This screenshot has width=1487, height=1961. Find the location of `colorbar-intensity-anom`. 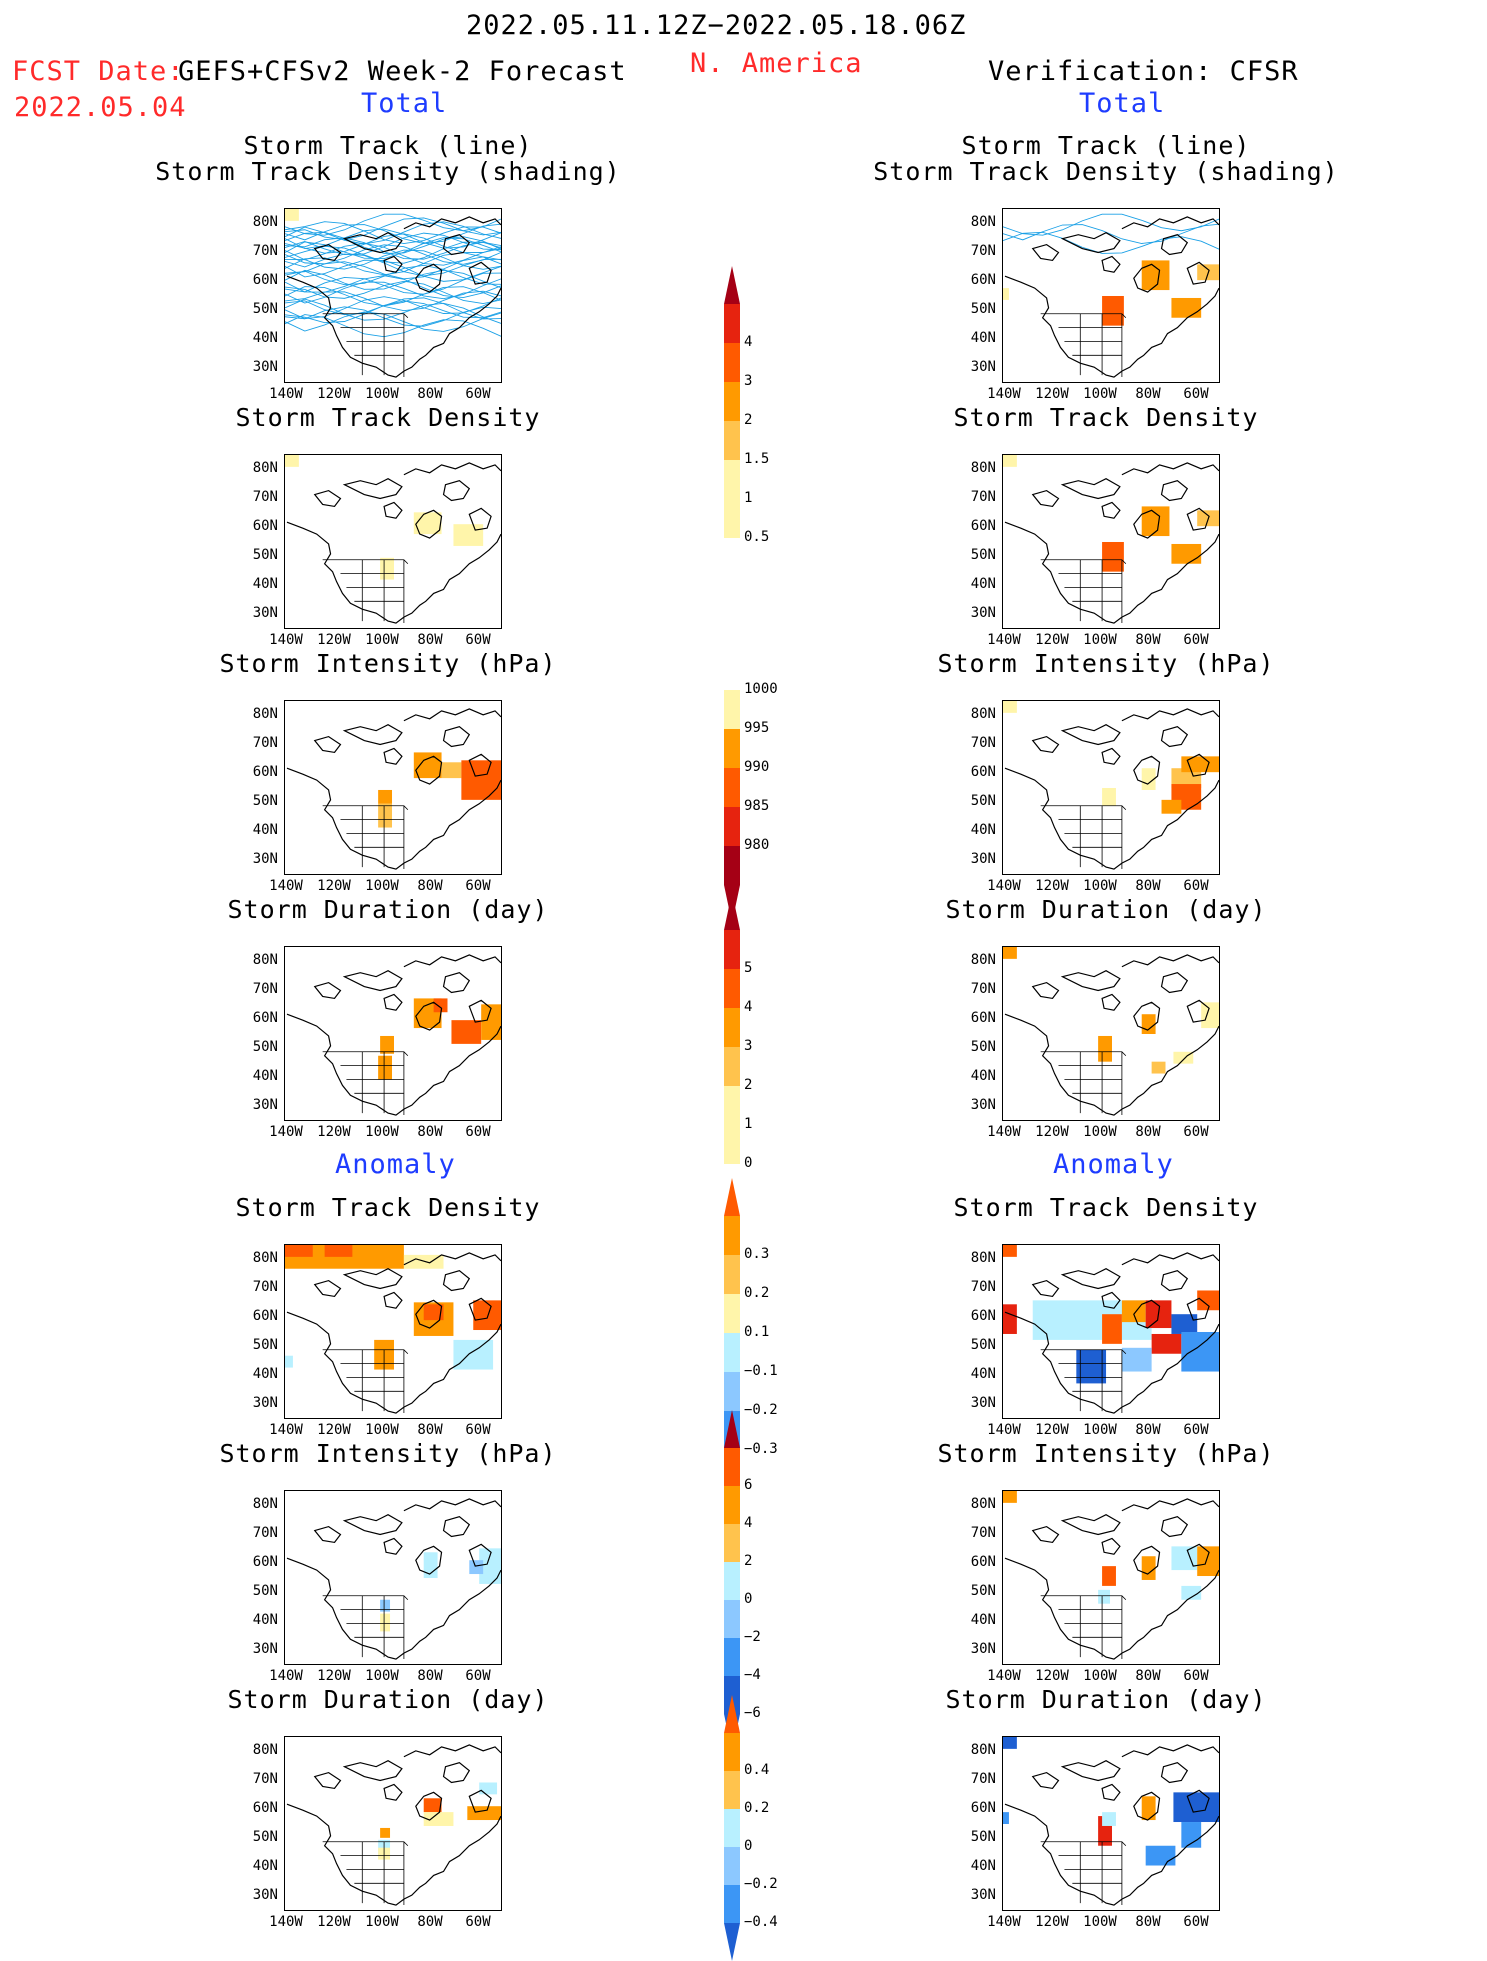

colorbar-intensity-anom is located at coordinates (732, 1581).